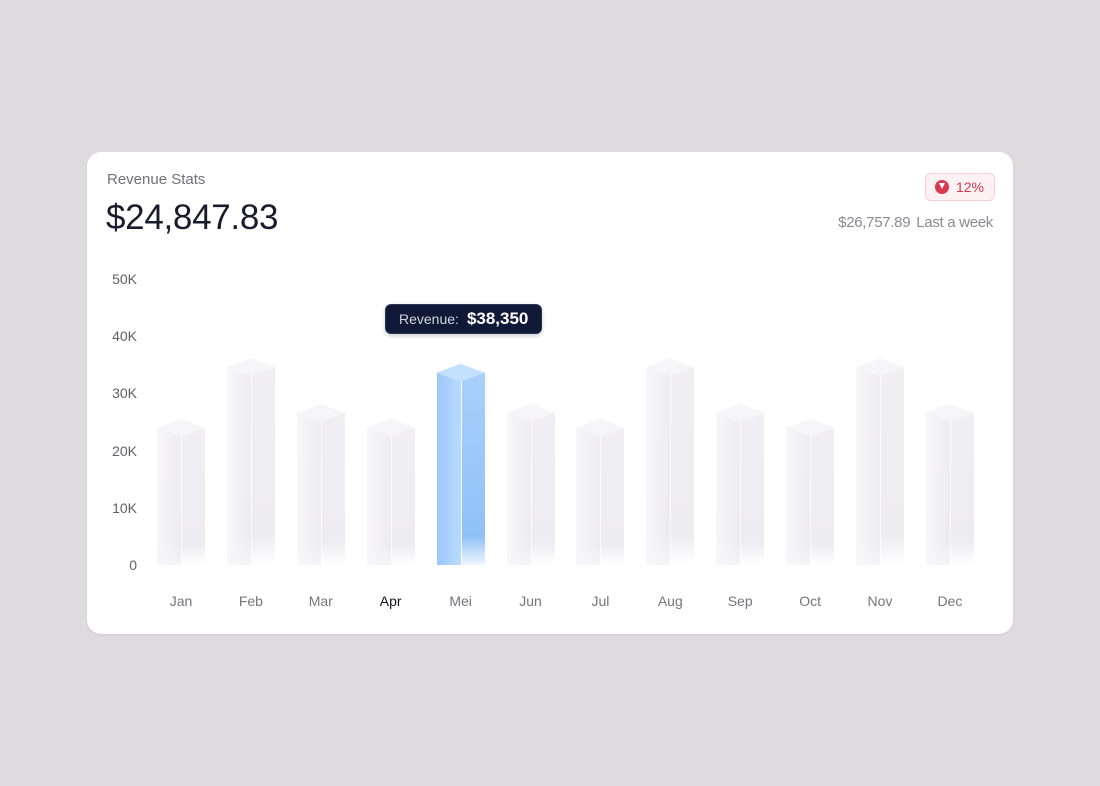 The width and height of the screenshot is (1100, 786). I want to click on bar-dec, so click(949, 484).